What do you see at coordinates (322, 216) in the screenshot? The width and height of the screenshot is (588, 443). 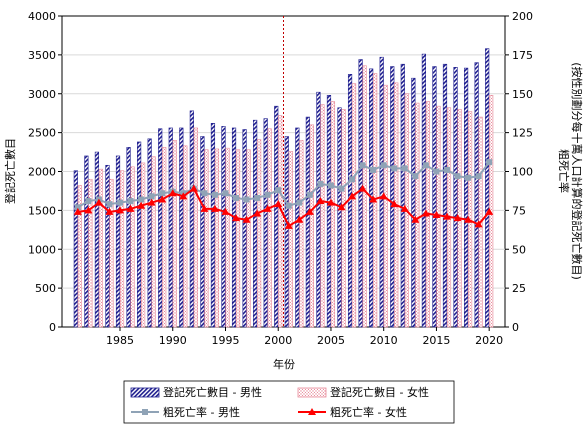 I see `bar-female-2004` at bounding box center [322, 216].